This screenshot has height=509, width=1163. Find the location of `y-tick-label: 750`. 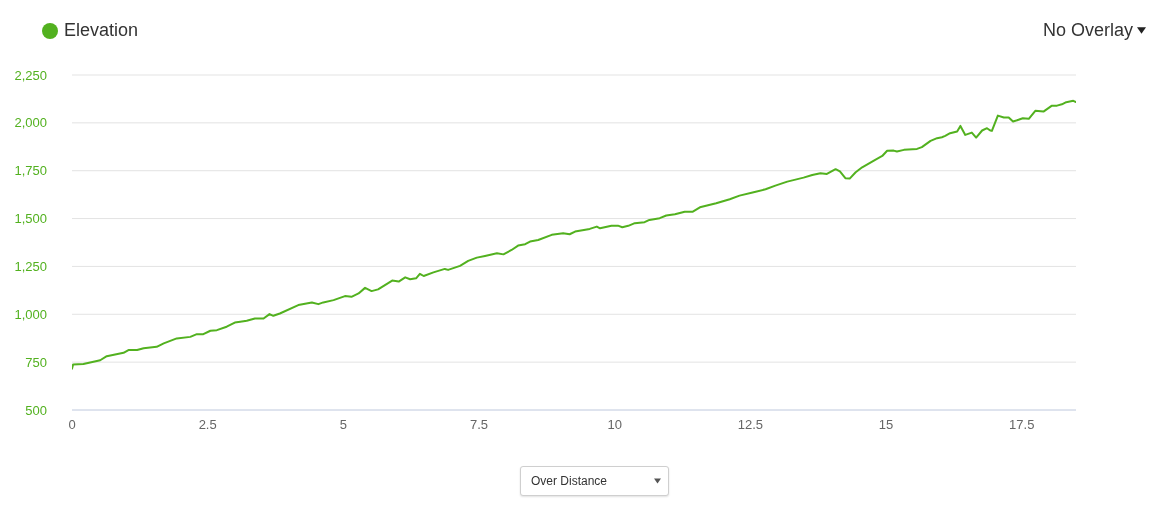

y-tick-label: 750 is located at coordinates (36, 362).